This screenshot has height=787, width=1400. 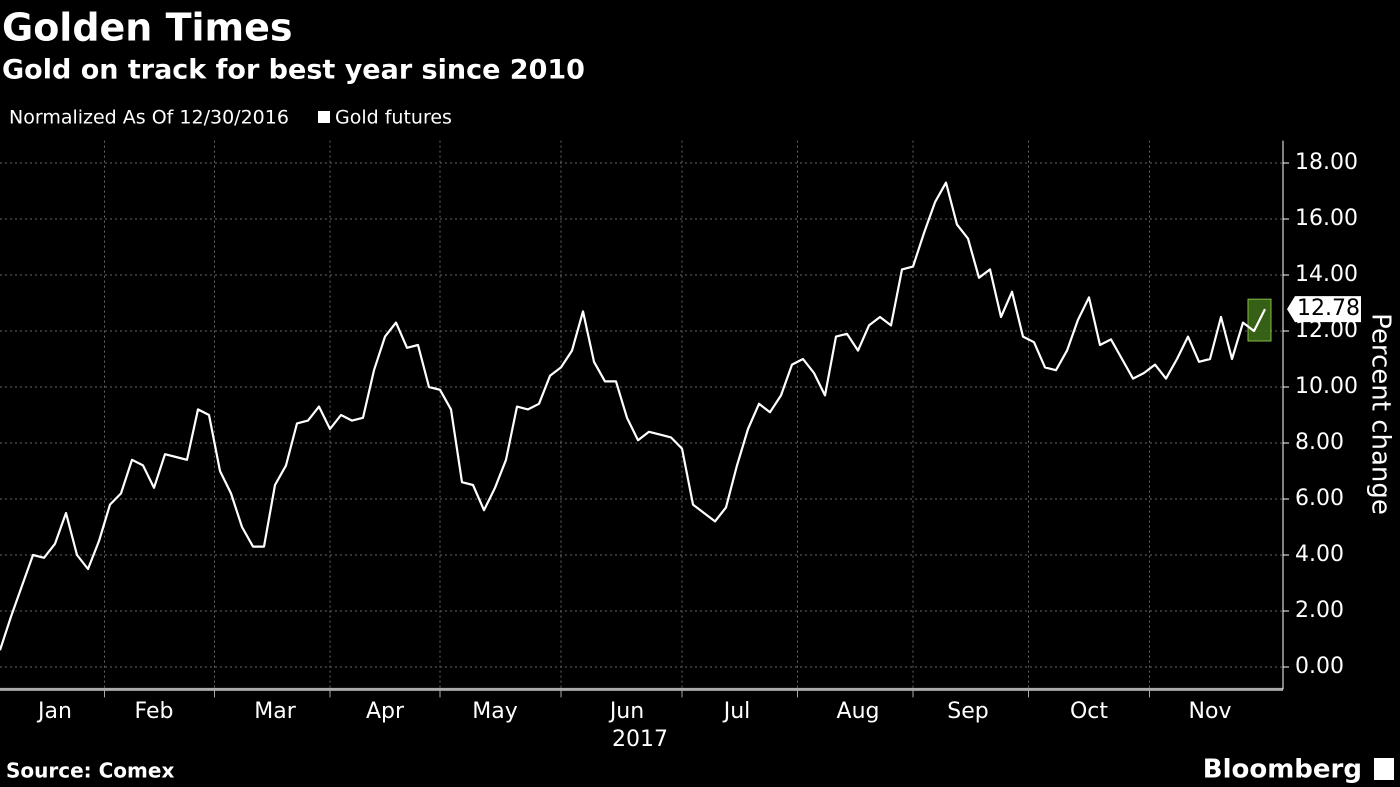 I want to click on legend-swatch, so click(x=324, y=117).